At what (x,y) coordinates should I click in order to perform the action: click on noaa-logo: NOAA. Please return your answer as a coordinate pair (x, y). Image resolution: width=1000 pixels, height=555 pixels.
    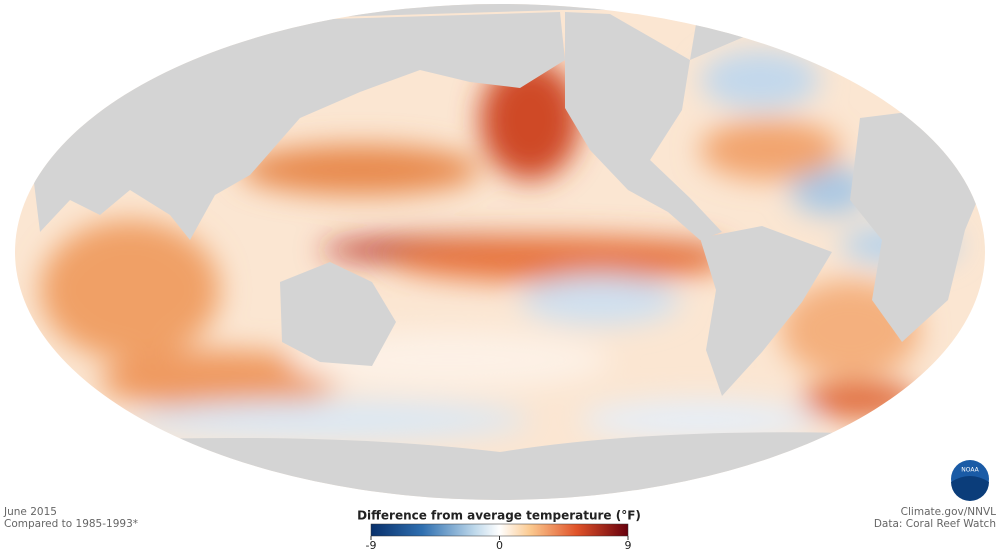
    Looking at the image, I should click on (970, 480).